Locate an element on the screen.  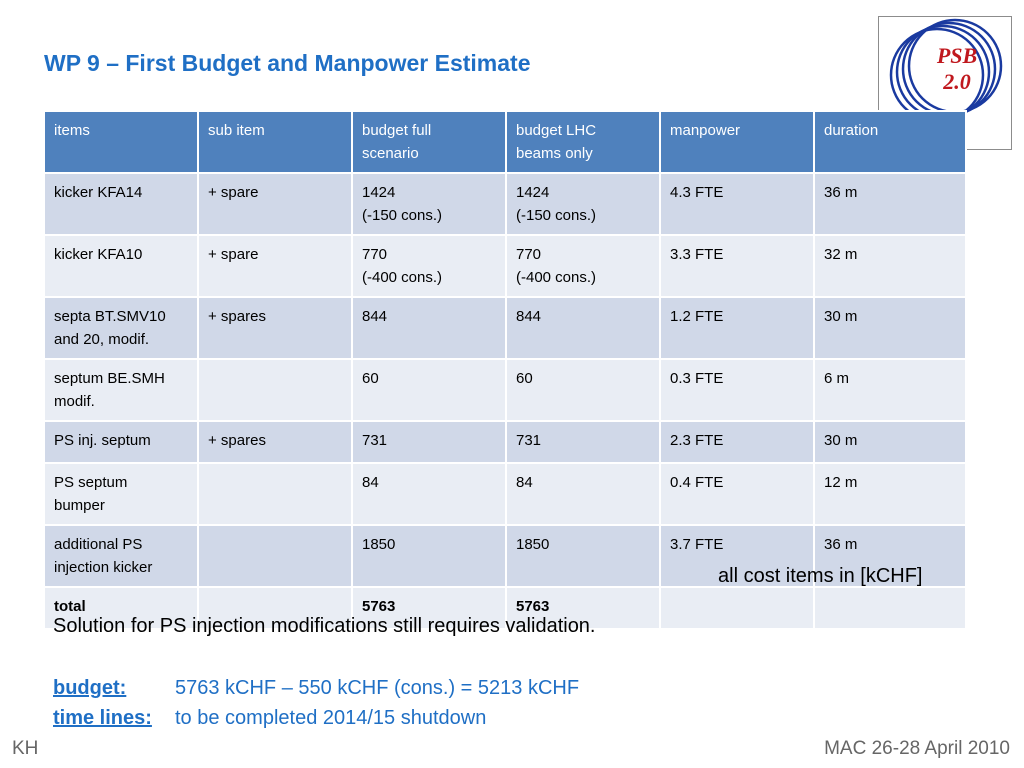
cell-manpower: 1.2 FTE is located at coordinates (737, 328).